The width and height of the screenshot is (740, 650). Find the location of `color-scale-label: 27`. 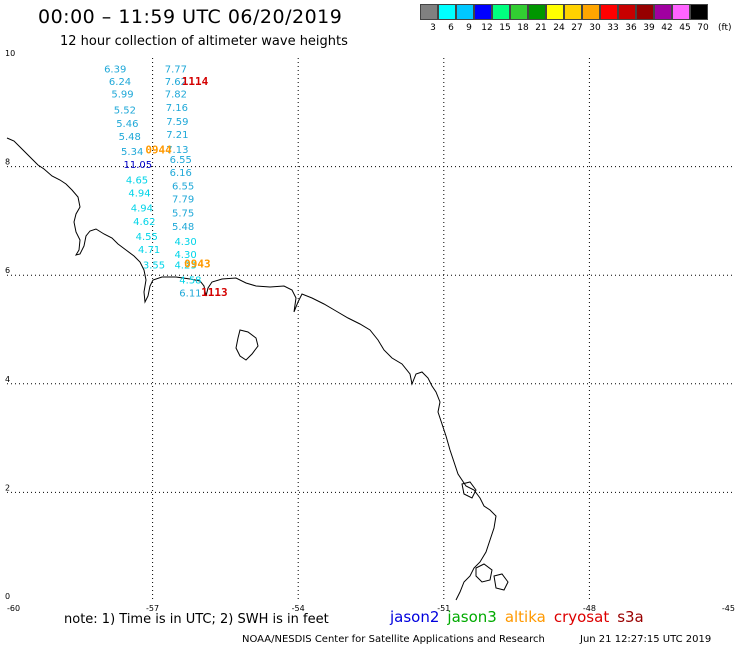

color-scale-label: 27 is located at coordinates (577, 28).